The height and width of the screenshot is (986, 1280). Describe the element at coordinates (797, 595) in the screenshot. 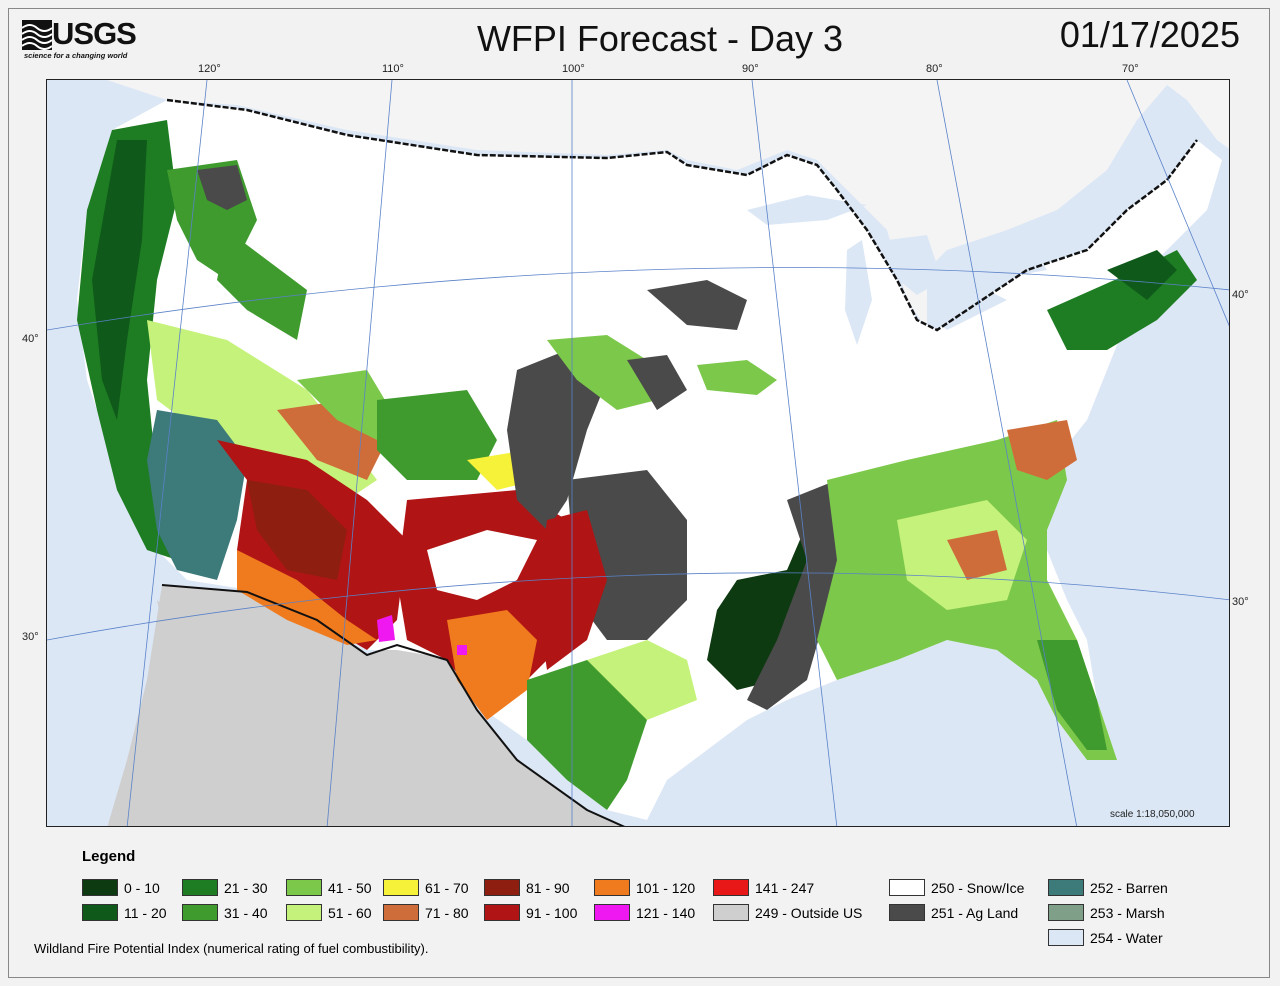

I see `region-delta-ag` at that location.